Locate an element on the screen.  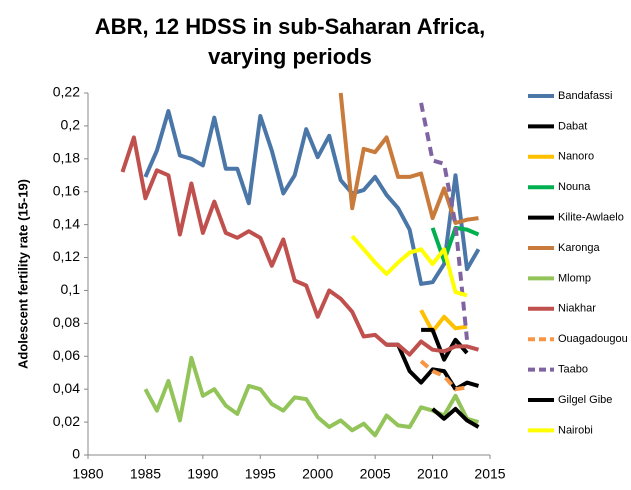
x-tick-label: 1980 is located at coordinates (87, 474).